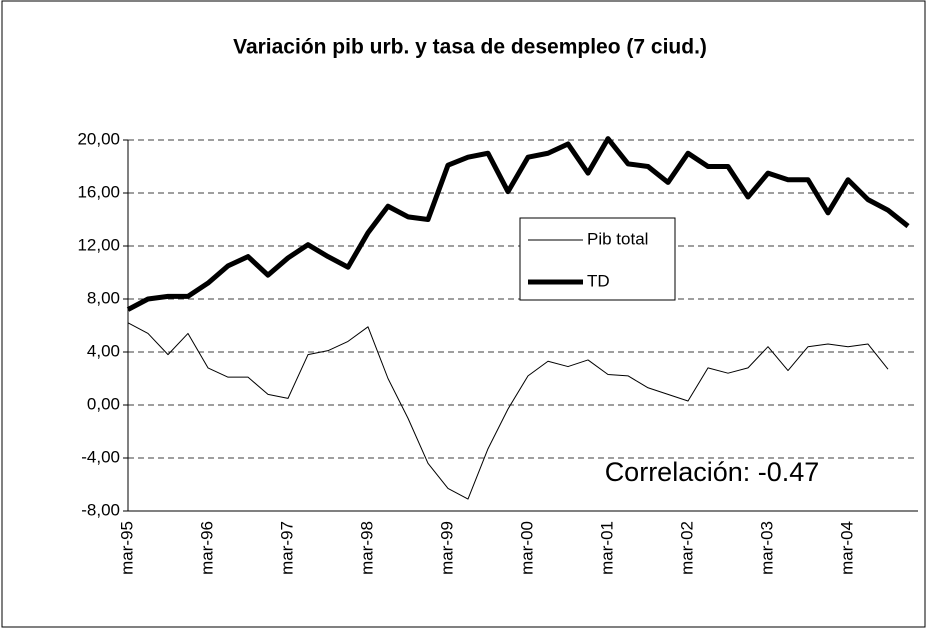  I want to click on y-tick-label: 12,00, so click(98, 244).